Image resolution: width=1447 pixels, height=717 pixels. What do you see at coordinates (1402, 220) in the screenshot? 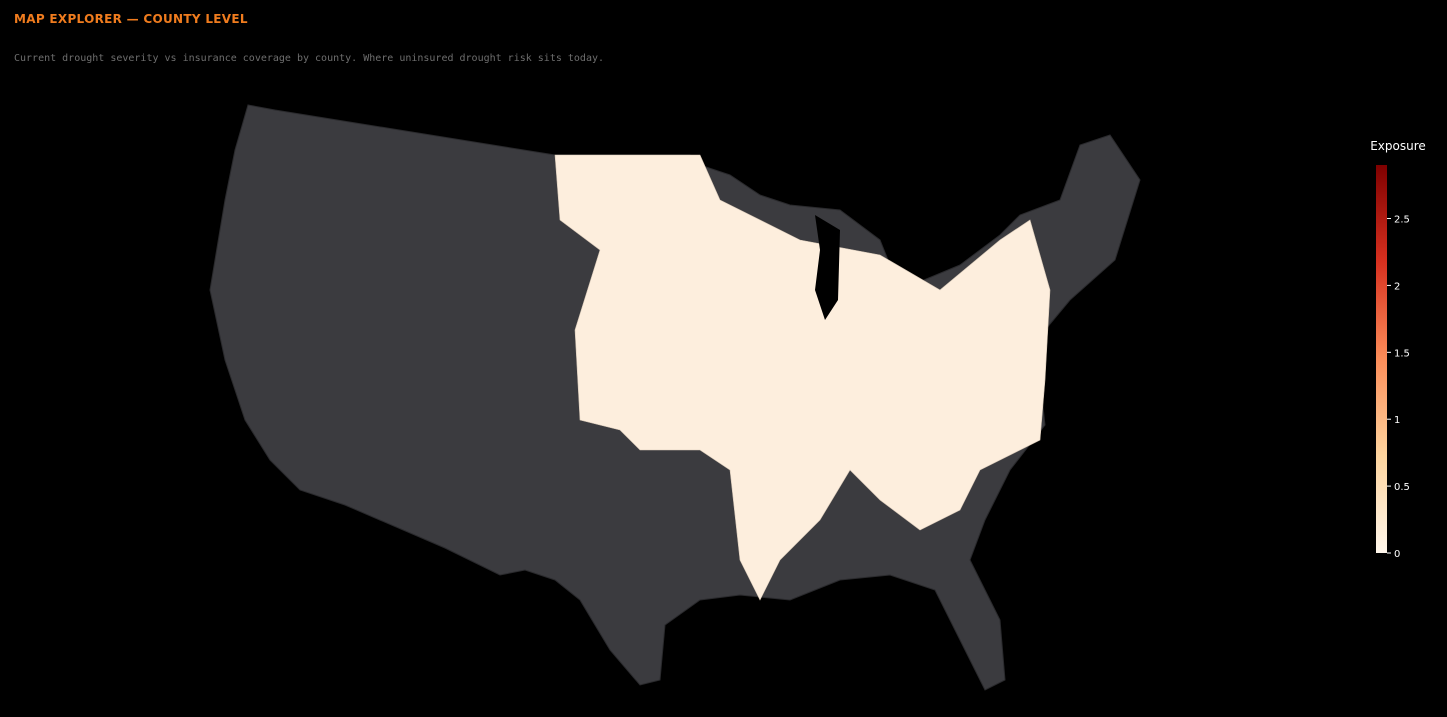
I see `colorbar-tick-label: 2.5` at bounding box center [1402, 220].